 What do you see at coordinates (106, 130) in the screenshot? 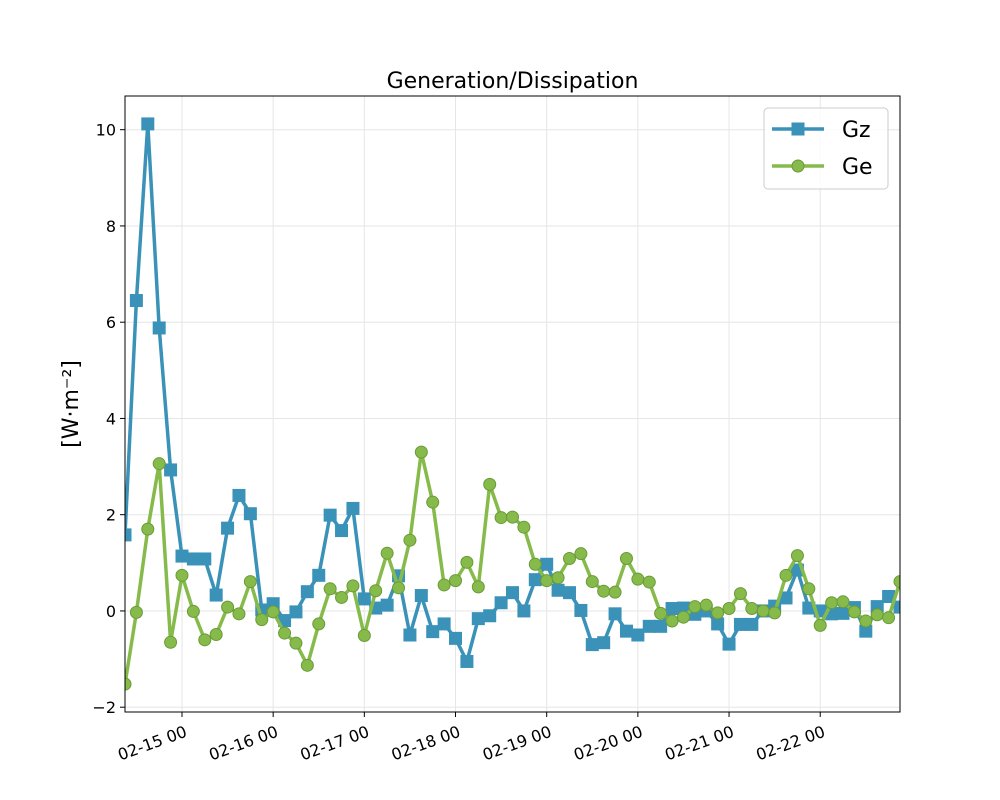
I see `y-tick-label: 10` at bounding box center [106, 130].